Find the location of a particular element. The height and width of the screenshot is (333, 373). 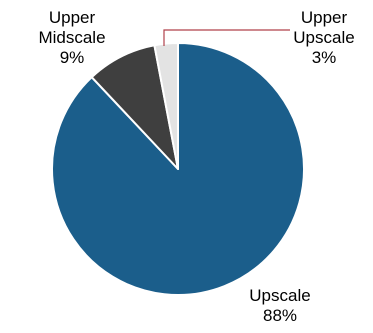

slice-label-upper-upscale: Upper Upscale 3% is located at coordinates (324, 38).